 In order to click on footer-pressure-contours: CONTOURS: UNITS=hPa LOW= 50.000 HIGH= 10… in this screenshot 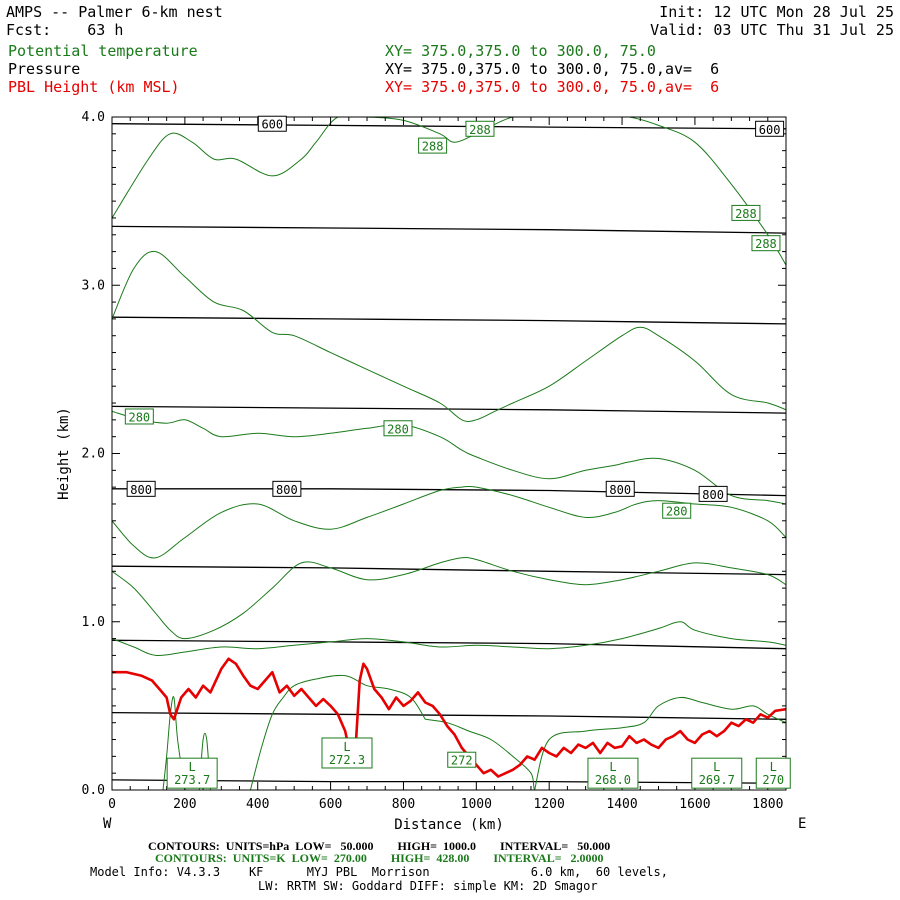, I will do `click(379, 846)`.